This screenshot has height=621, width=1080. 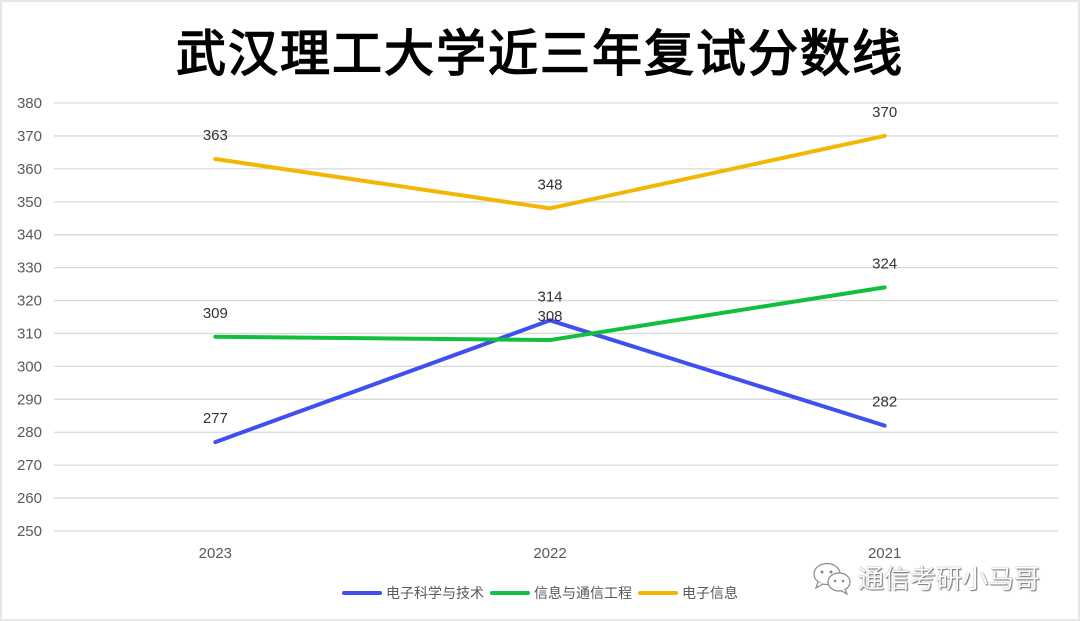 I want to click on y-tick-label: 320, so click(x=29, y=301).